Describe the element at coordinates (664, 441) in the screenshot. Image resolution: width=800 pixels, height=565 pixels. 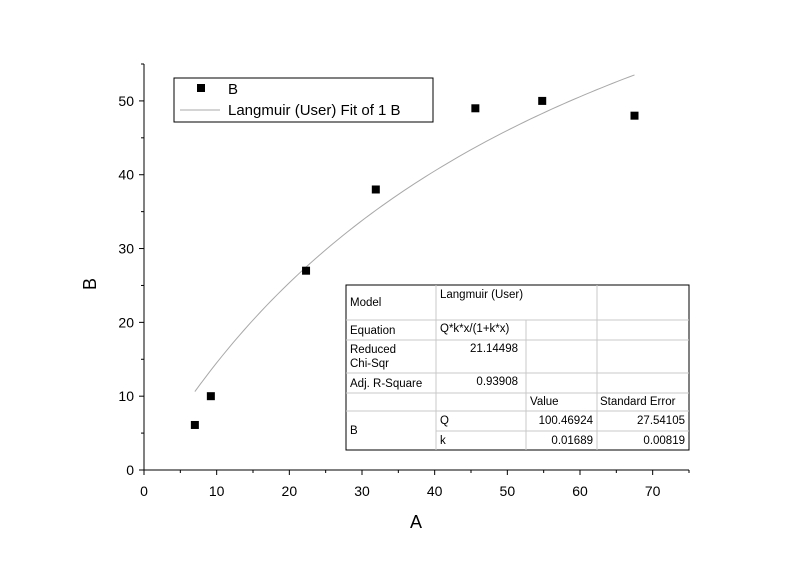
I see `table-param-k-error: 0.00819` at that location.